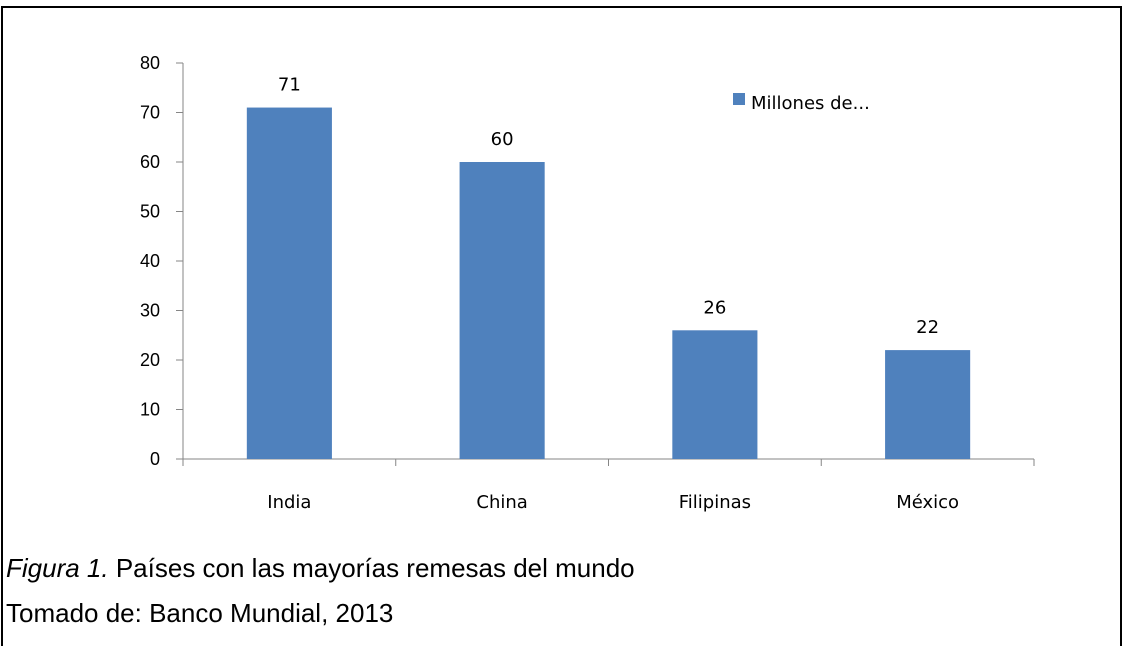 Image resolution: width=1128 pixels, height=646 pixels. Describe the element at coordinates (608, 485) in the screenshot. I see `x-axis: India China Filipinas México` at that location.